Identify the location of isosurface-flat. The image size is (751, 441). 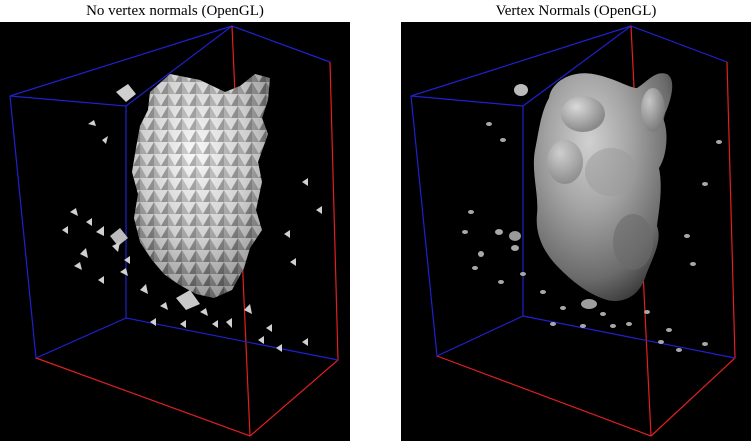
(190, 192).